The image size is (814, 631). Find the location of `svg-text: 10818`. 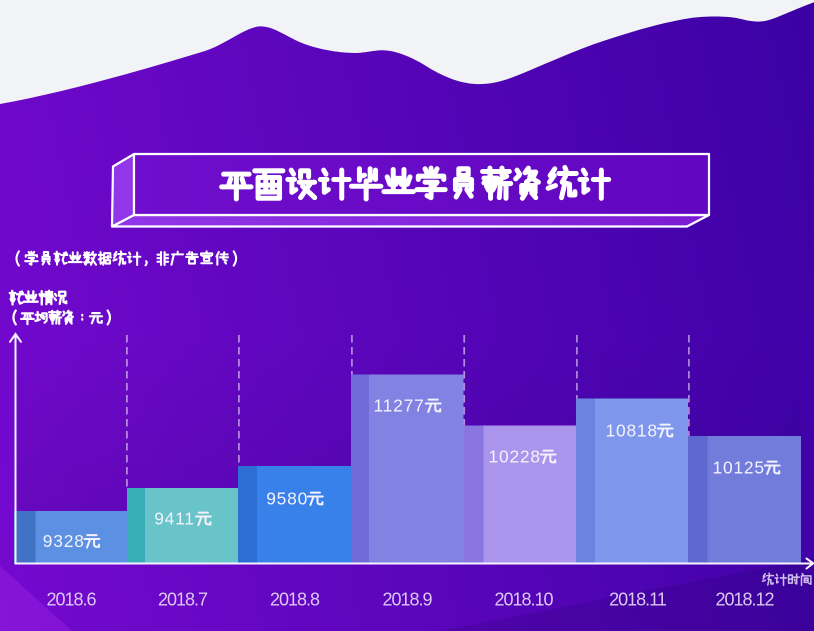

svg-text: 10818 is located at coordinates (632, 431).